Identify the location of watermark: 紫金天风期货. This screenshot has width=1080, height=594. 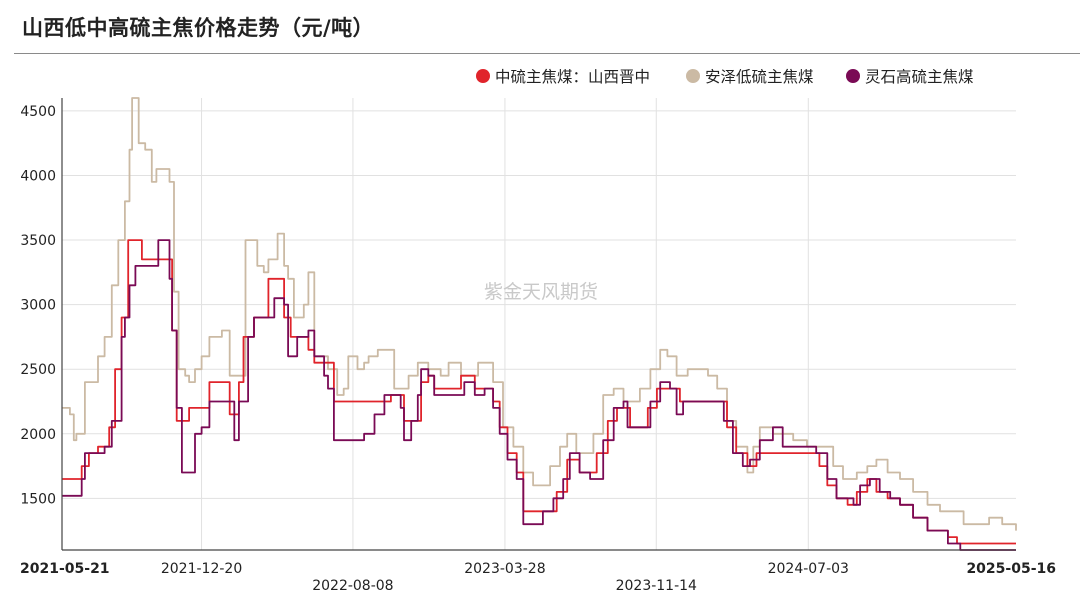
(541, 292).